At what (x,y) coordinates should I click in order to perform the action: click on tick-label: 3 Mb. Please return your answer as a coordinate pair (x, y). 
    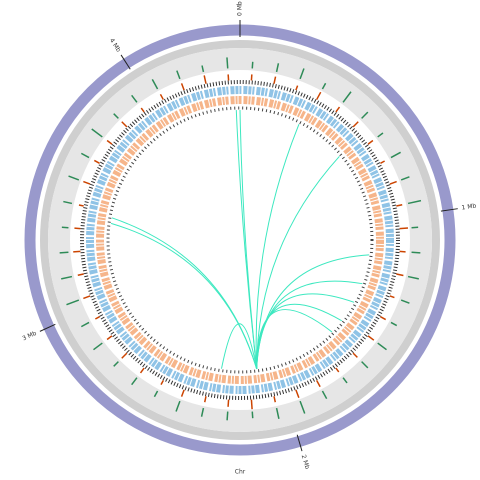
    Looking at the image, I should click on (29, 336).